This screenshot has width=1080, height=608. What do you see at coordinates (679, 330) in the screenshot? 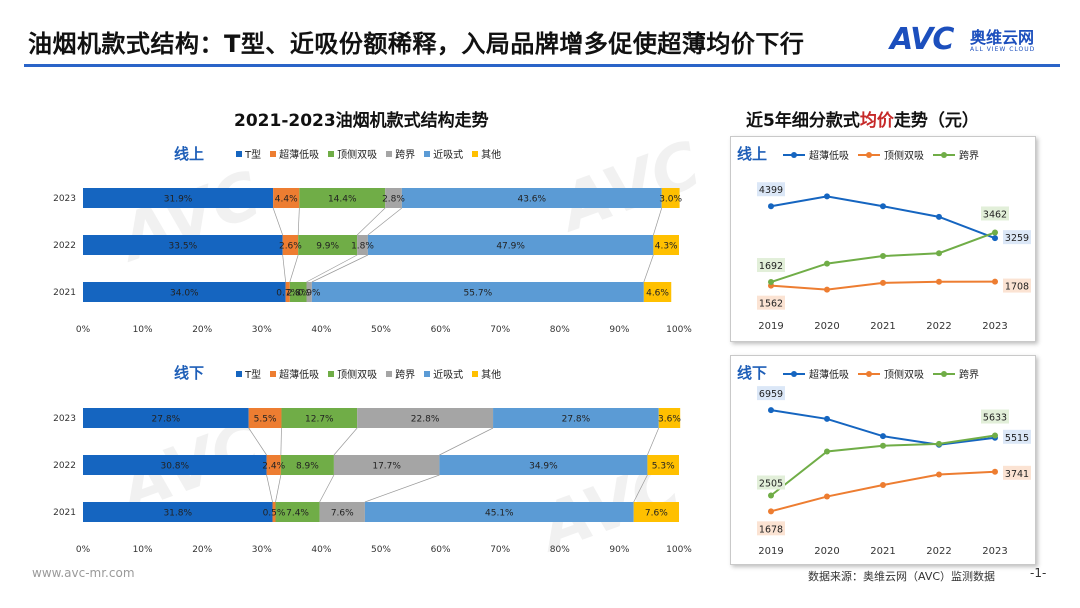
I see `x-tick-label: 100%` at bounding box center [679, 330].